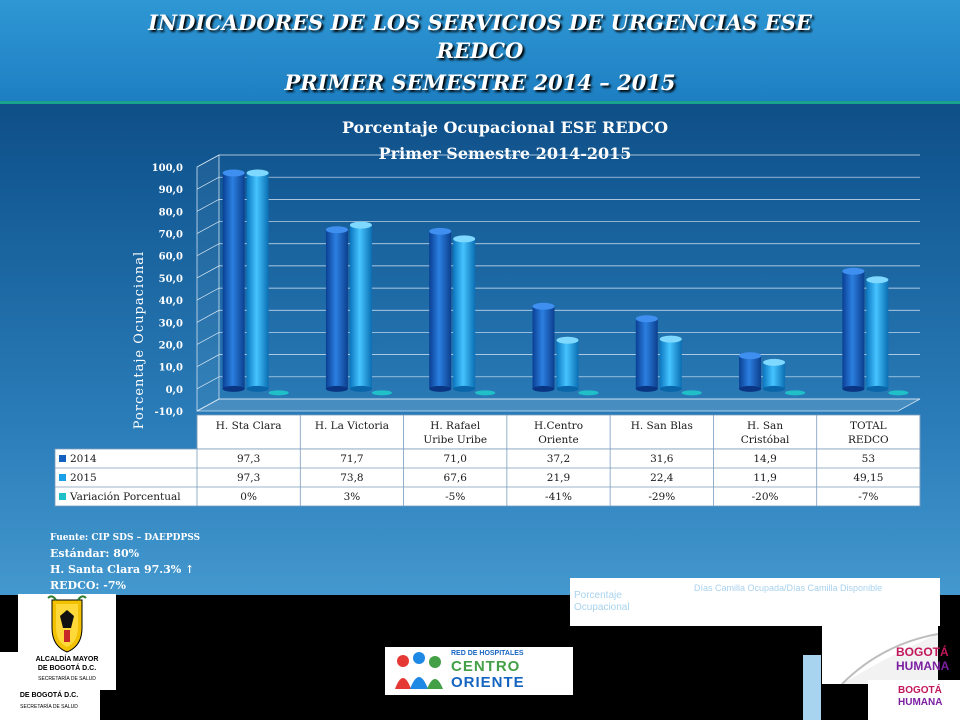 This screenshot has width=960, height=720. What do you see at coordinates (171, 301) in the screenshot?
I see `y-tick-label: 40,0` at bounding box center [171, 301].